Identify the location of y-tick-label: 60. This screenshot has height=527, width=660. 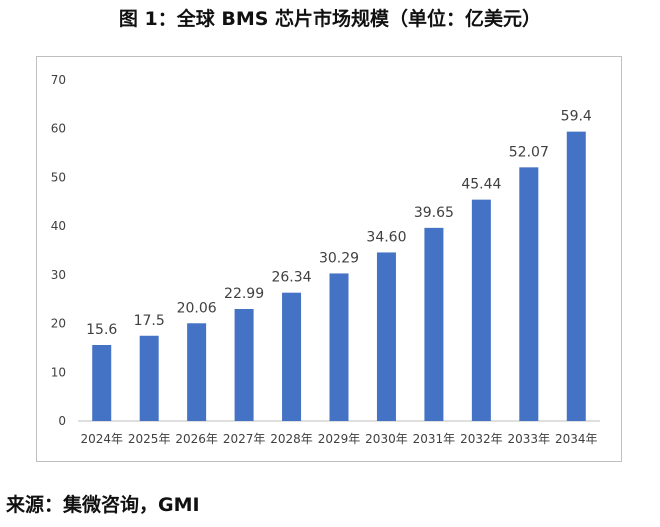
(58, 129).